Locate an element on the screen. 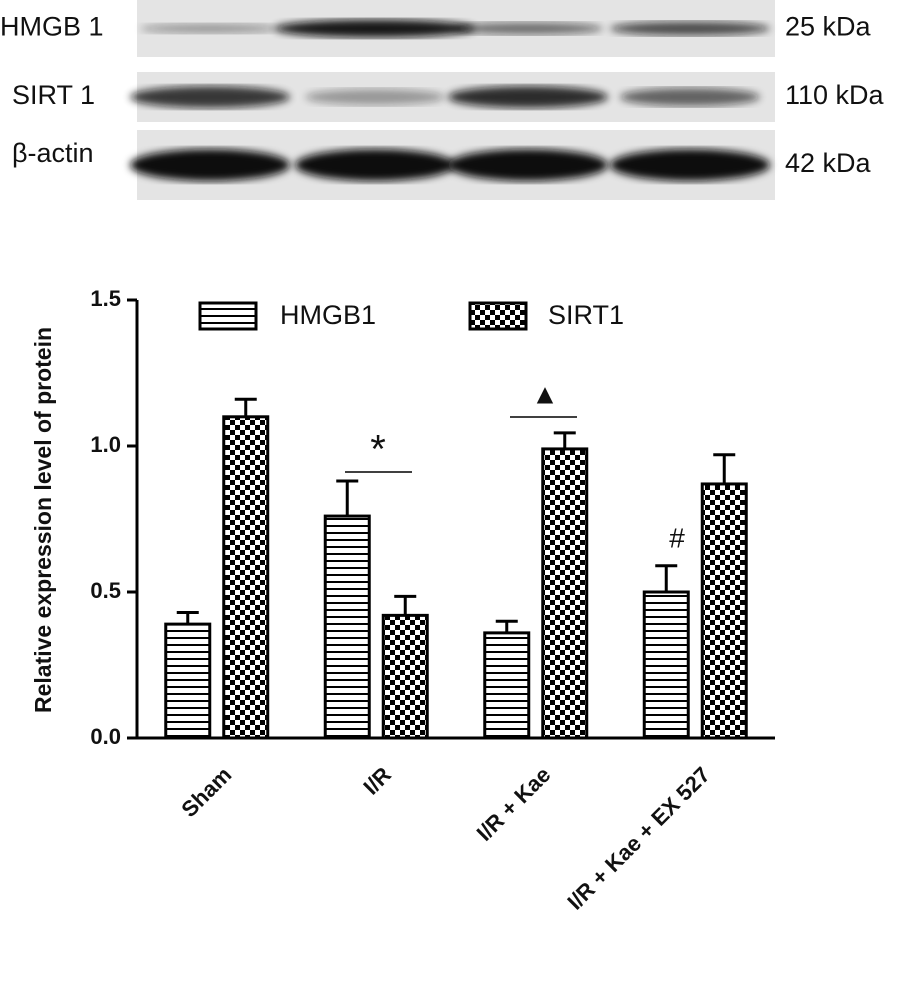 Image resolution: width=909 pixels, height=988 pixels. y-tick-label: 1.0 is located at coordinates (105, 444).